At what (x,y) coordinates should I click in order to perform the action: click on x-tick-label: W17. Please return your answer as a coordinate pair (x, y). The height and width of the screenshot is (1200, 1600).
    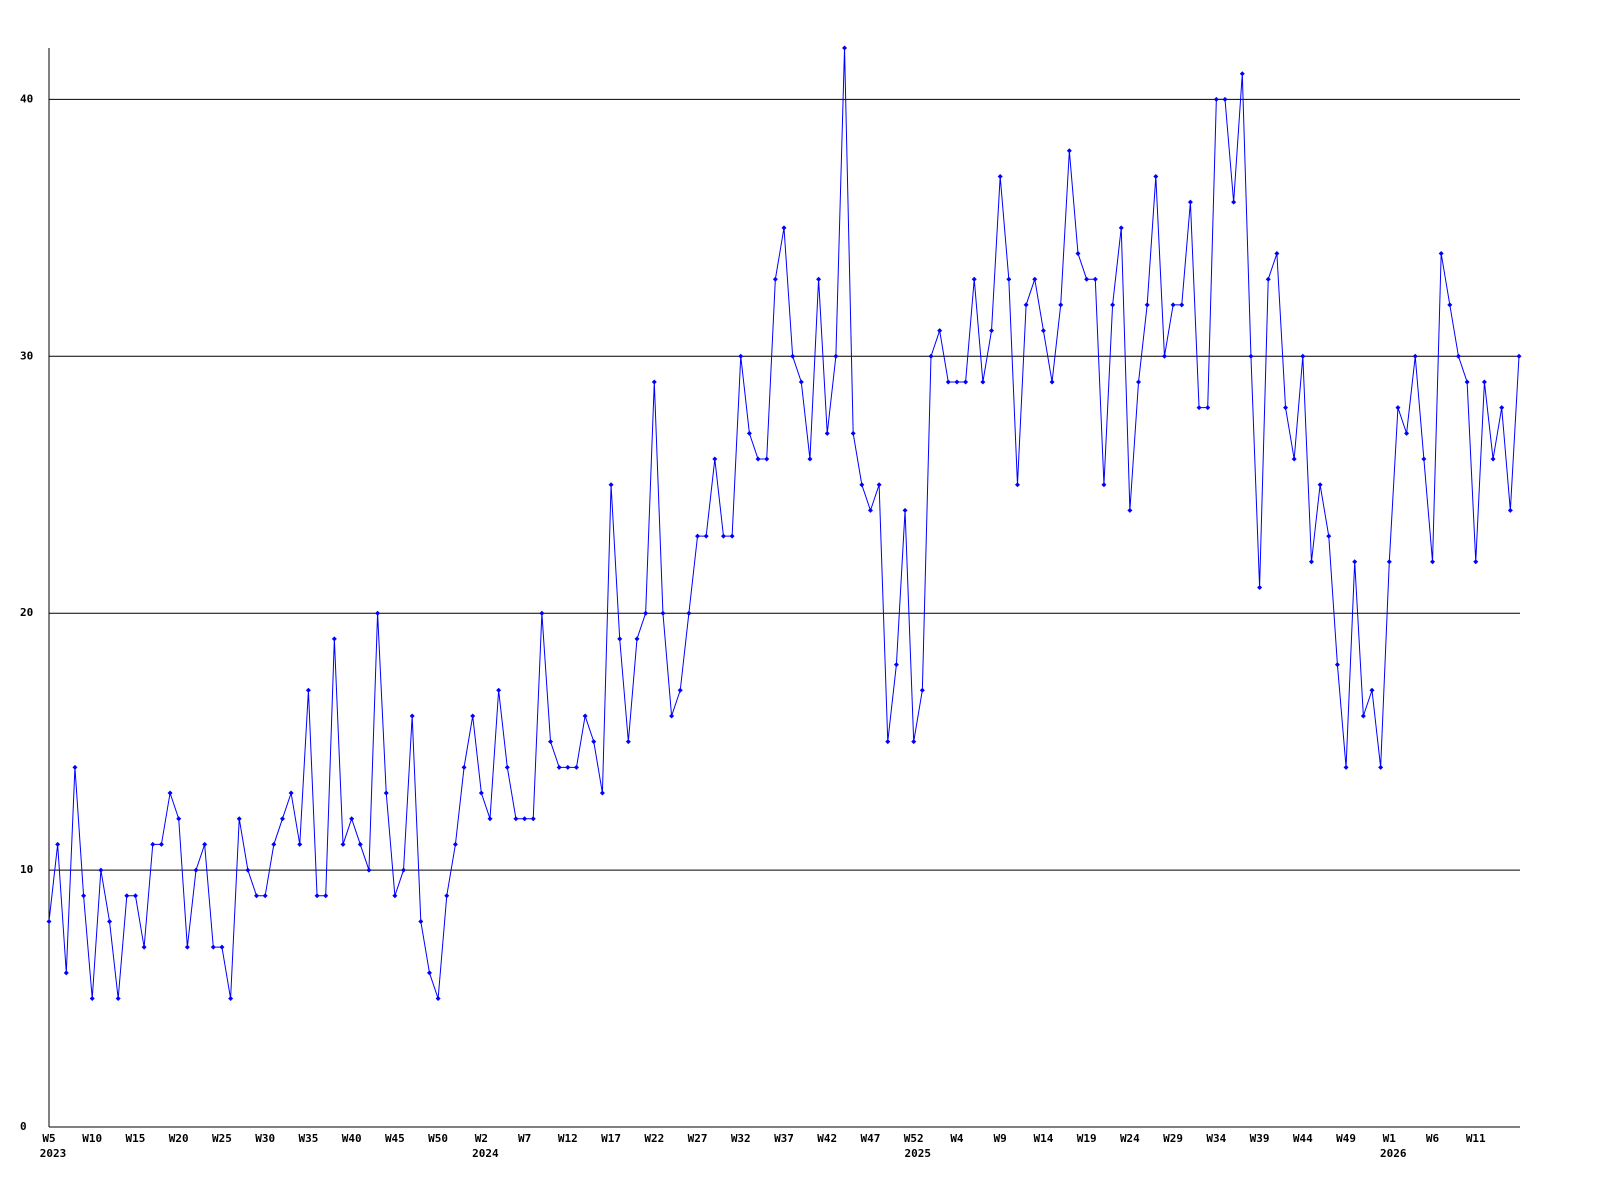
    Looking at the image, I should click on (611, 1138).